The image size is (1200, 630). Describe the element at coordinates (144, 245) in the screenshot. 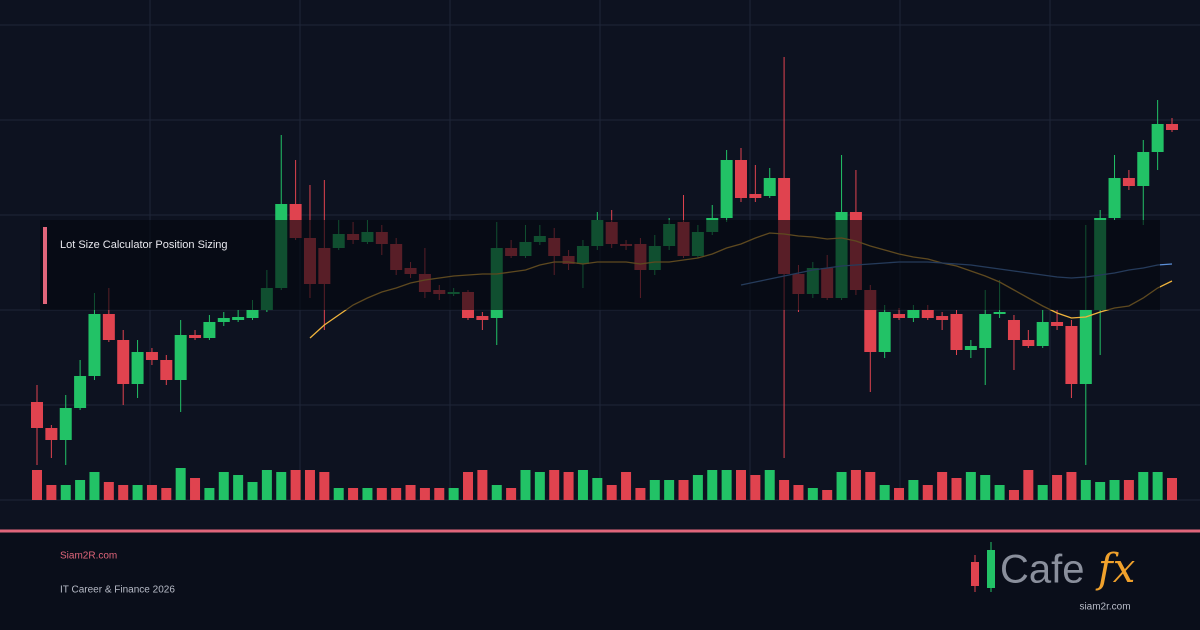

I see `title: Lot Size Calculator Position Sizing` at that location.